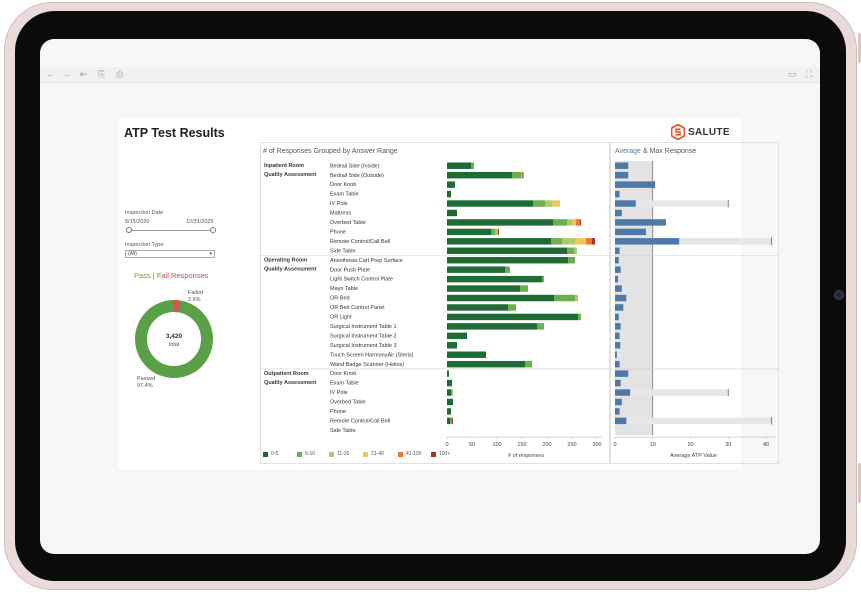  What do you see at coordinates (174, 339) in the screenshot?
I see `donut-fail-slice` at bounding box center [174, 339].